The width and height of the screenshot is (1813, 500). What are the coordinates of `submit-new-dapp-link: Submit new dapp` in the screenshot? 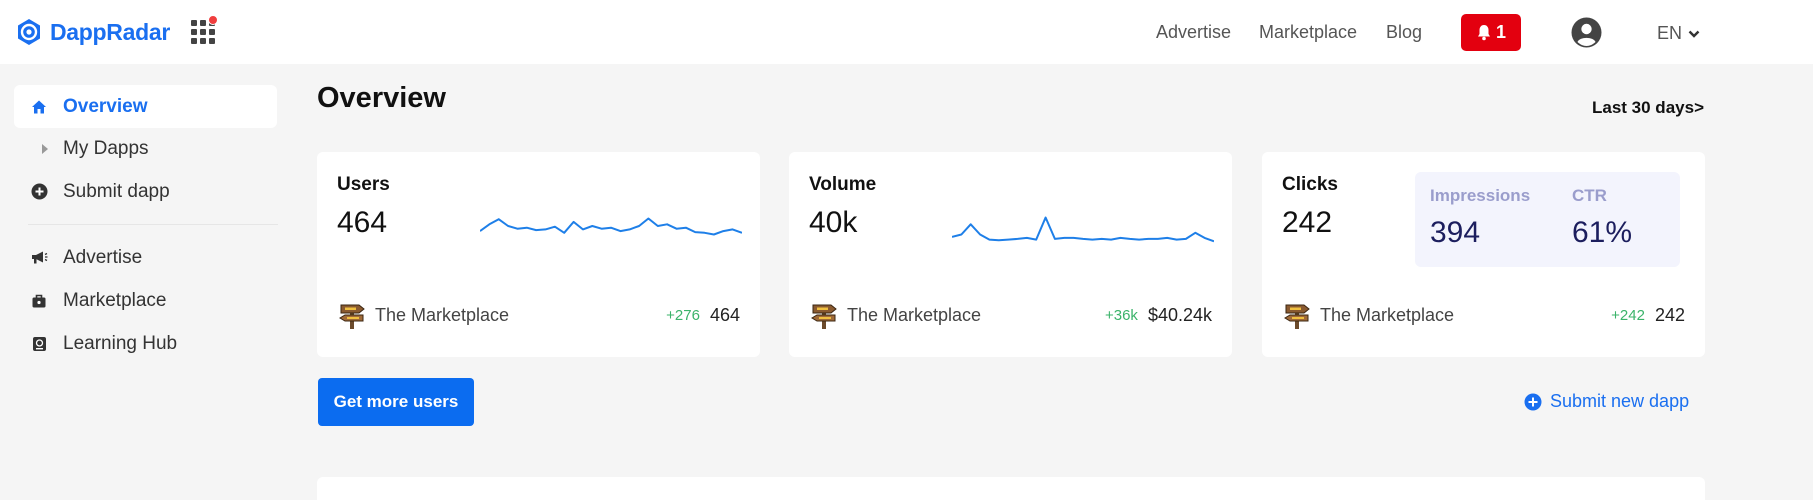 It's located at (1606, 401).